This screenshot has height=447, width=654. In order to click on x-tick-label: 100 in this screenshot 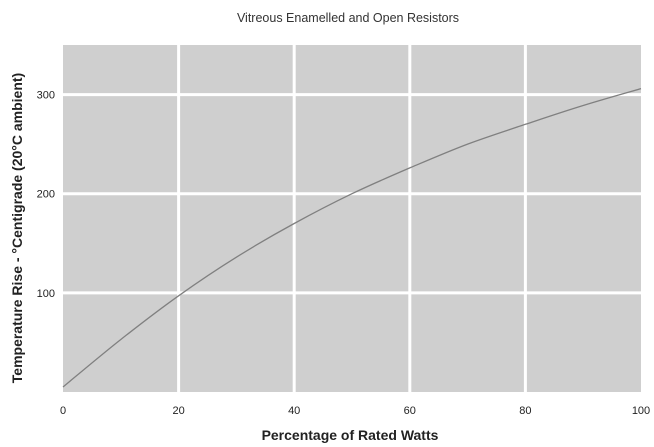, I will do `click(641, 411)`.